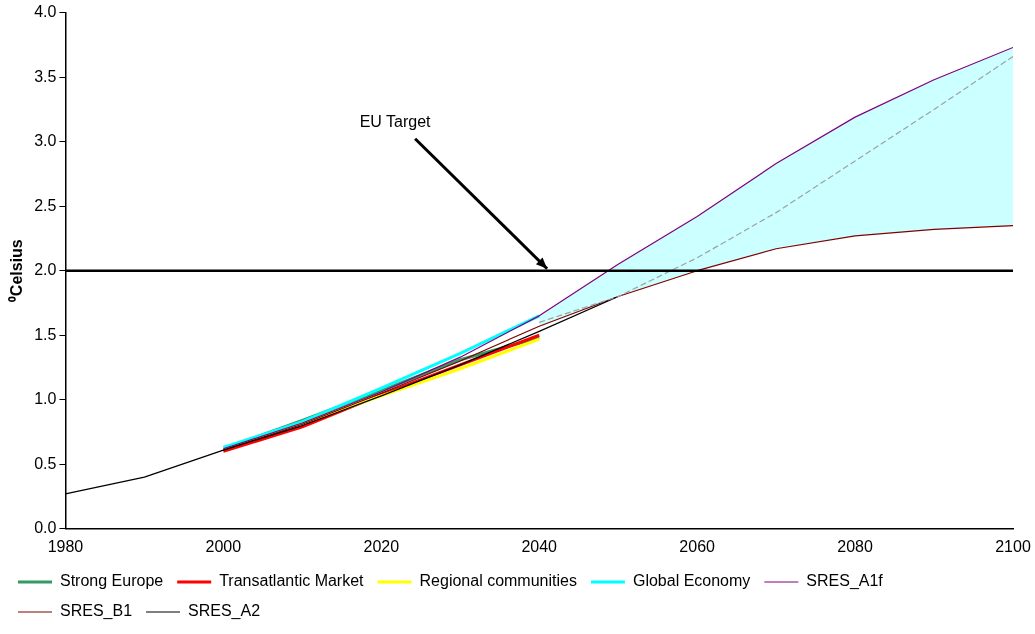 The height and width of the screenshot is (634, 1035). Describe the element at coordinates (65, 546) in the screenshot. I see `x-tick-label: 1980` at that location.